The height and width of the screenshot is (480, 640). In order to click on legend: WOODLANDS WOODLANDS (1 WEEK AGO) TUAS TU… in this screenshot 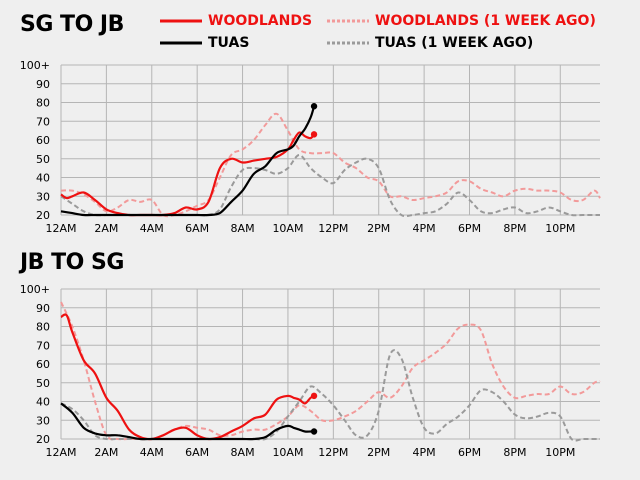, I will do `click(395, 35)`.